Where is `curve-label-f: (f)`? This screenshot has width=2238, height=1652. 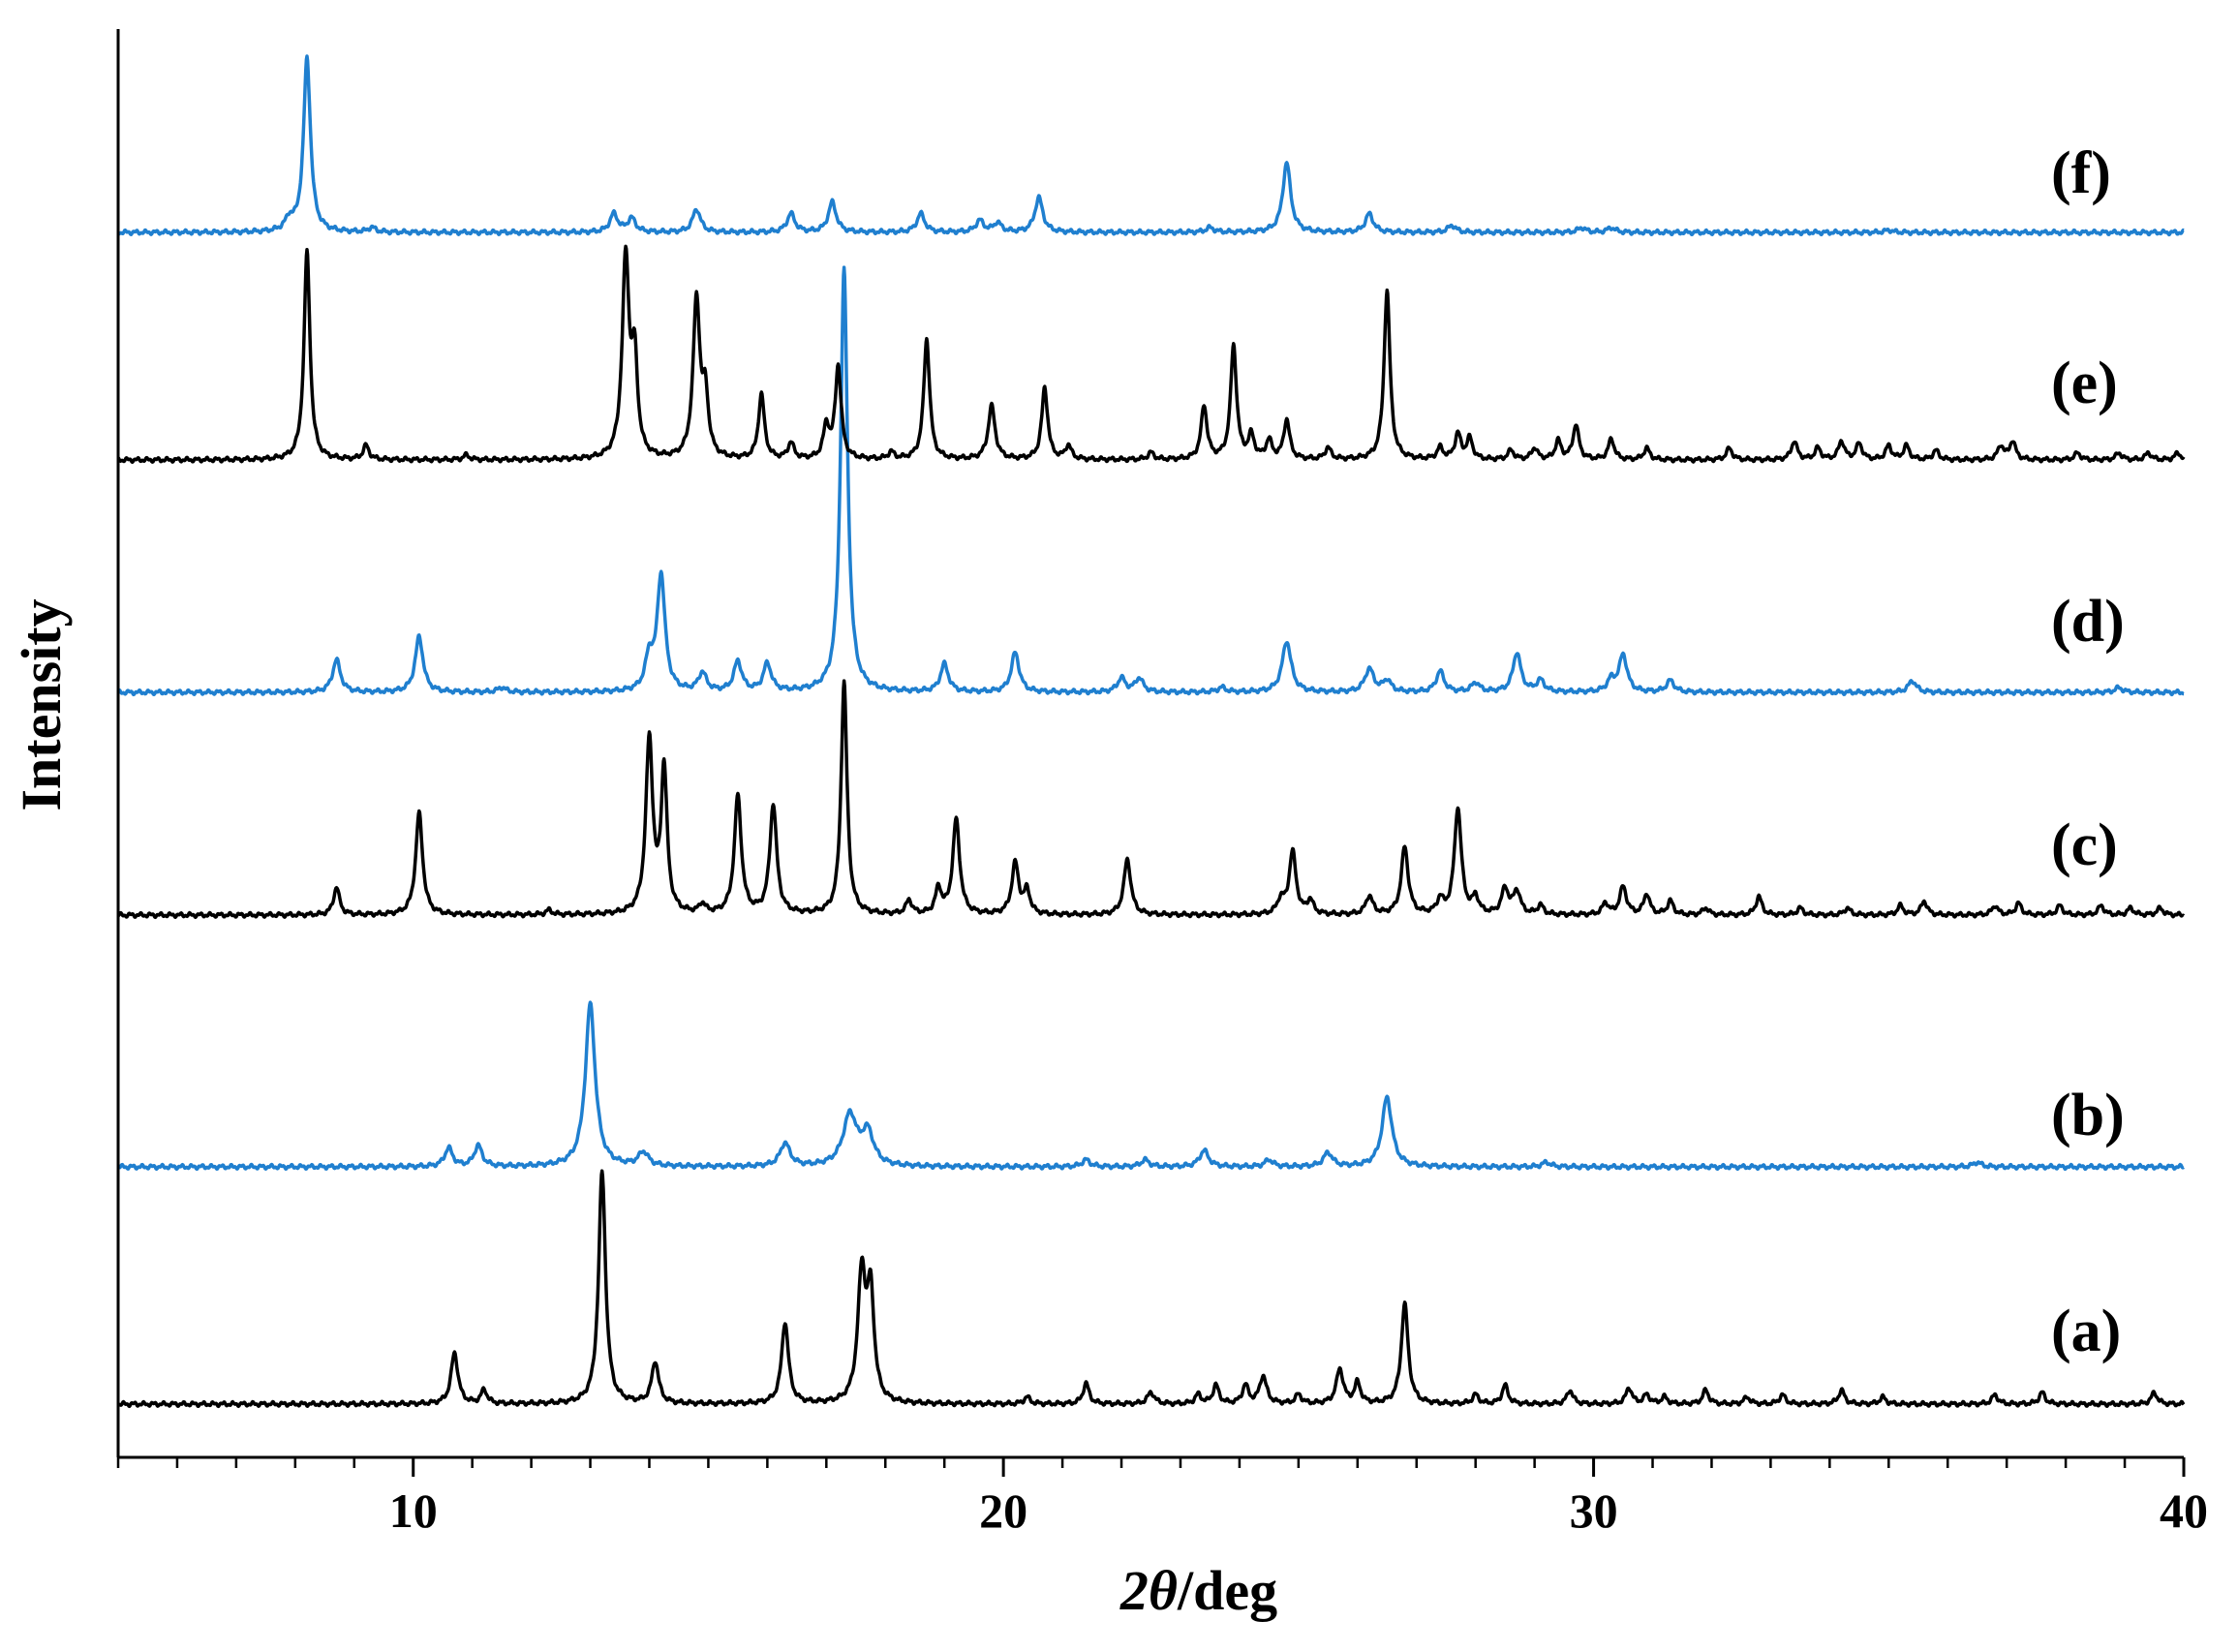 curve-label-f: (f) is located at coordinates (2081, 173).